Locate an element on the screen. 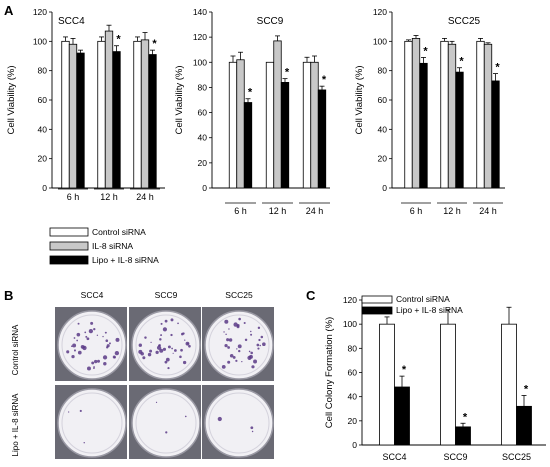 The image size is (550, 467). y-tick-label: 100 is located at coordinates (380, 41).